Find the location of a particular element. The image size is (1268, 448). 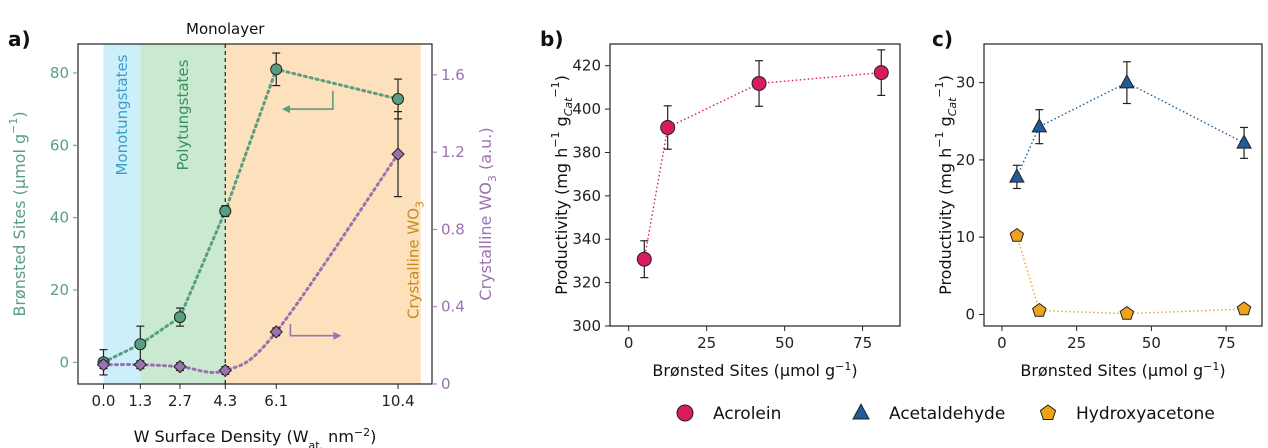

region-label-text: Monotungstates is located at coordinates (121, 114).